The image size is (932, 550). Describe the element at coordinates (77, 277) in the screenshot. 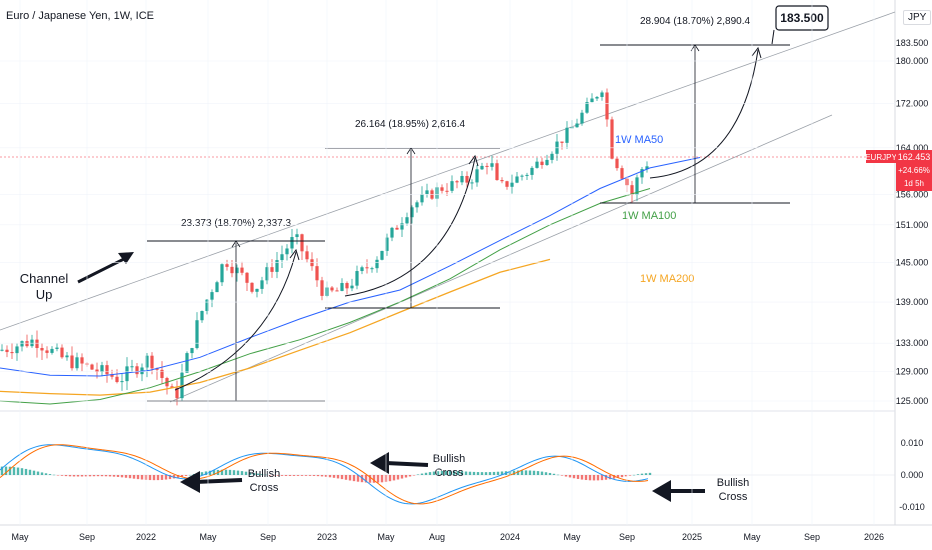

I see `channel-up-annotation: Channel Up` at that location.